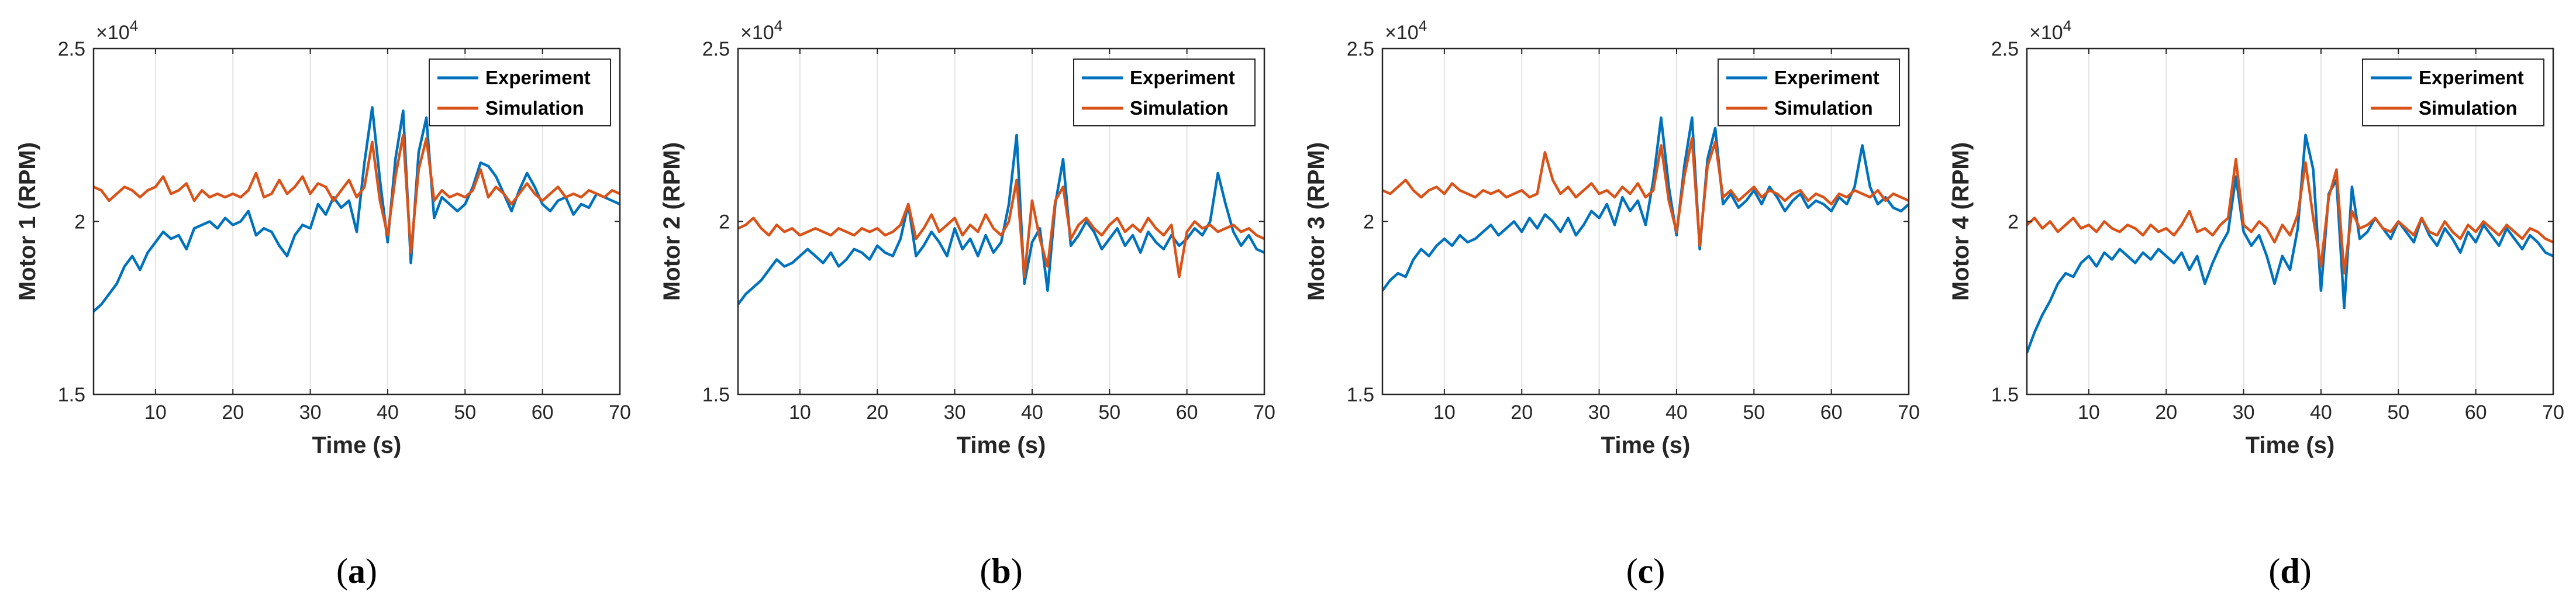 The width and height of the screenshot is (2576, 598). I want to click on panel-caption: (a), so click(357, 571).